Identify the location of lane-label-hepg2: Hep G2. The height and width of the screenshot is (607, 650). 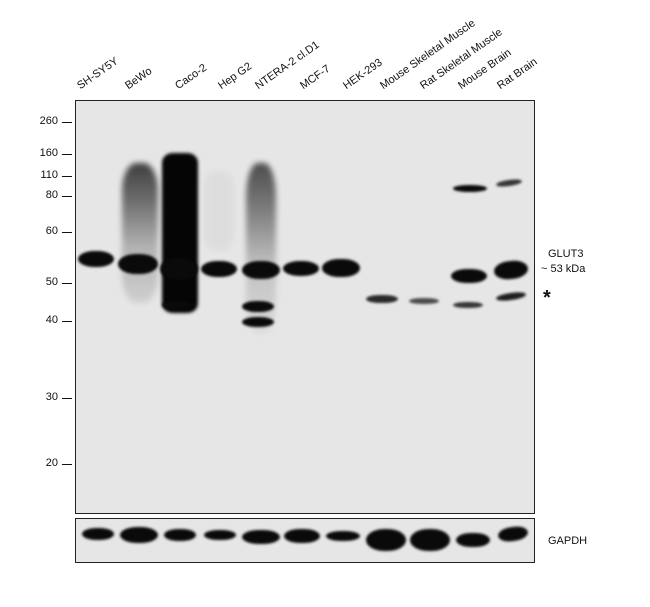
(235, 76).